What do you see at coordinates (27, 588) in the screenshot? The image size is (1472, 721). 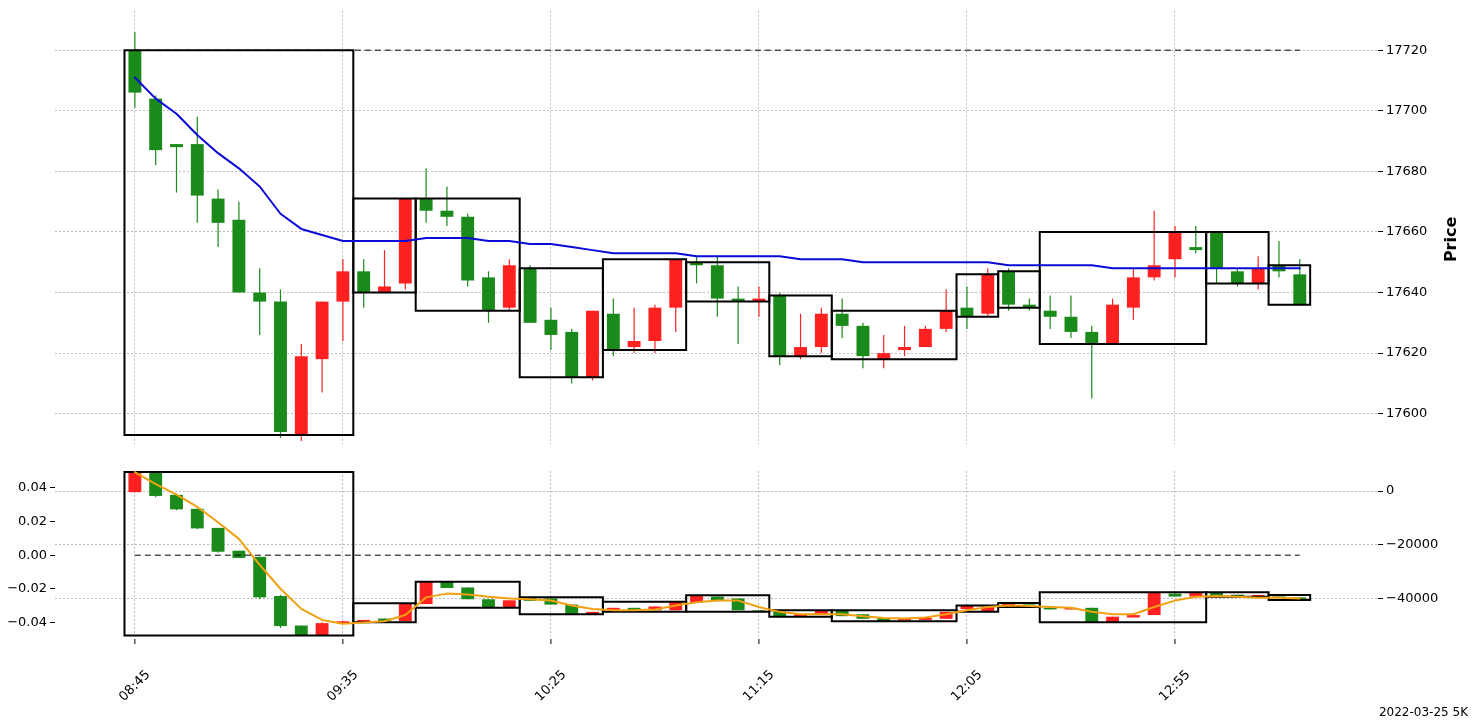 I see `y-tick-label: −0.02` at bounding box center [27, 588].